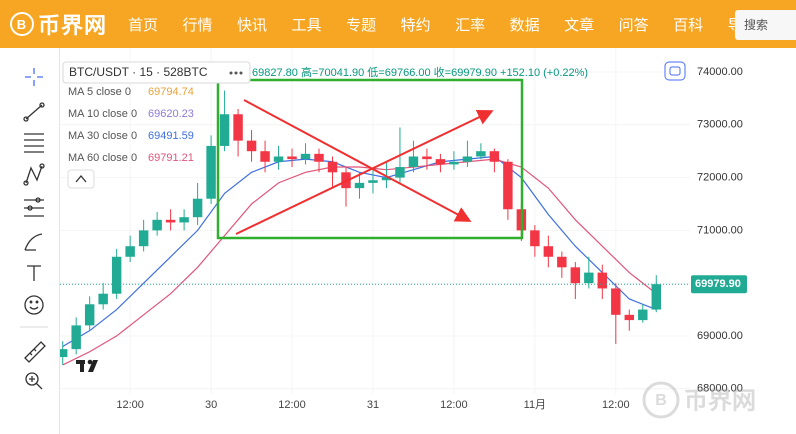  Describe the element at coordinates (34, 174) in the screenshot. I see `pattern-tool` at that location.